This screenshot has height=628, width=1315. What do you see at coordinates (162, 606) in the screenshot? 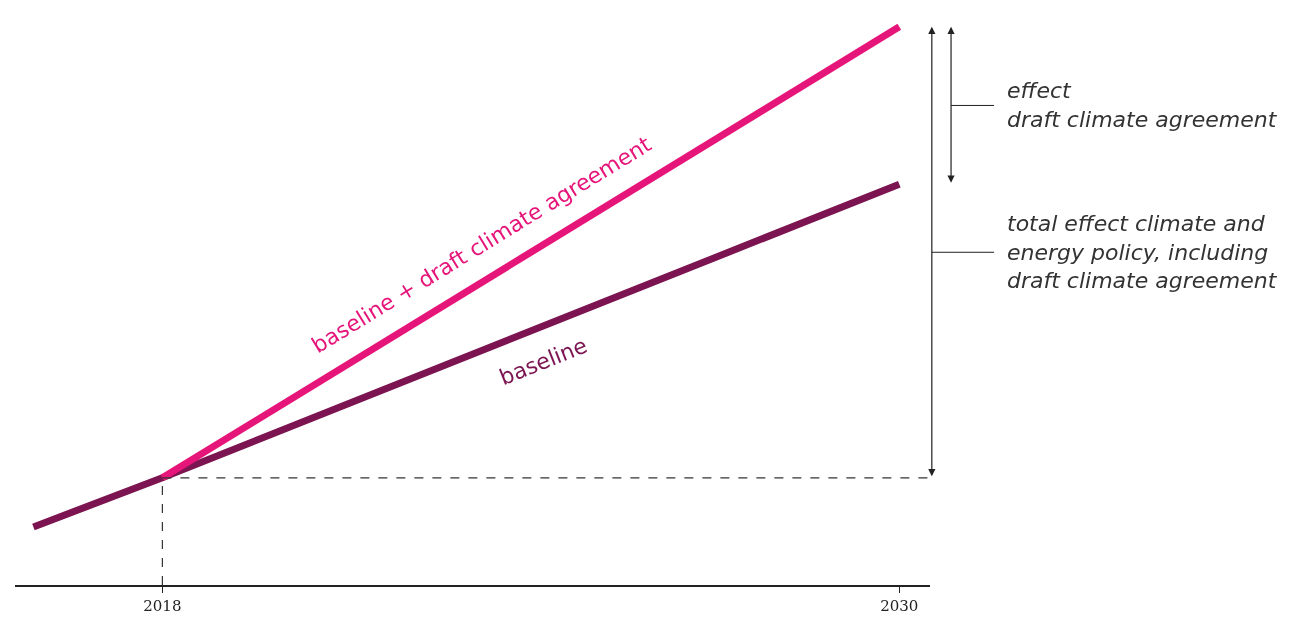
I see `x-tick-label: 2018` at bounding box center [162, 606].